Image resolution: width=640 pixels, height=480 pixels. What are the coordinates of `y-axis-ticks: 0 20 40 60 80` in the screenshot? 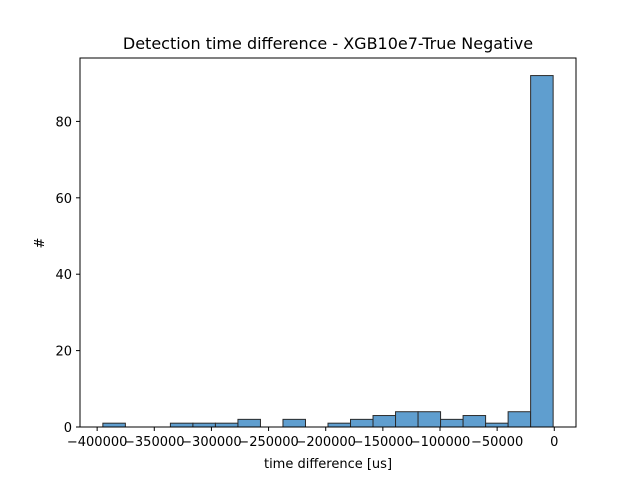 It's located at (67, 275).